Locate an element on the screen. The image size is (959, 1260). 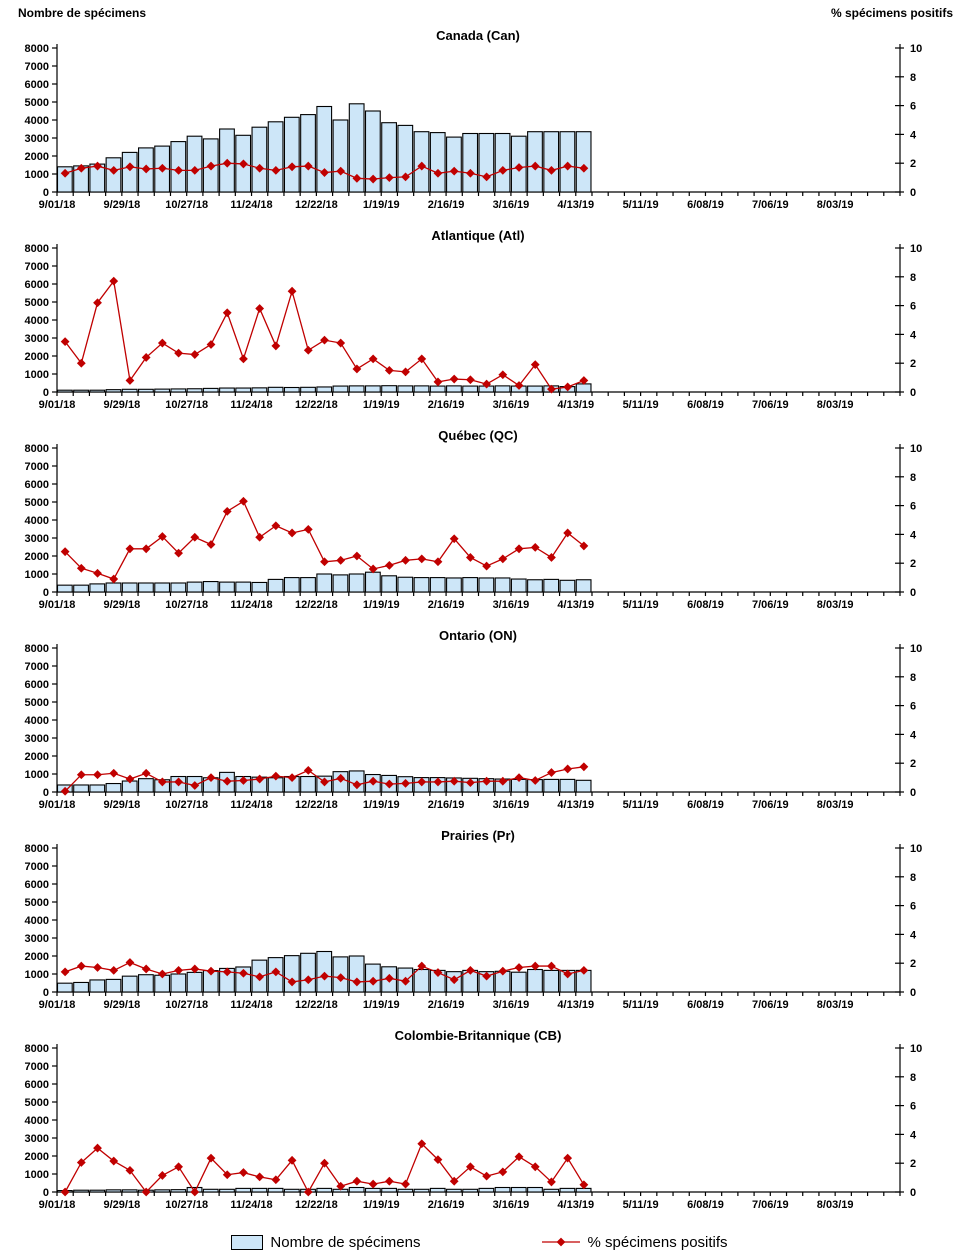
x-tick-label: 5/11/19 is located at coordinates (641, 405).